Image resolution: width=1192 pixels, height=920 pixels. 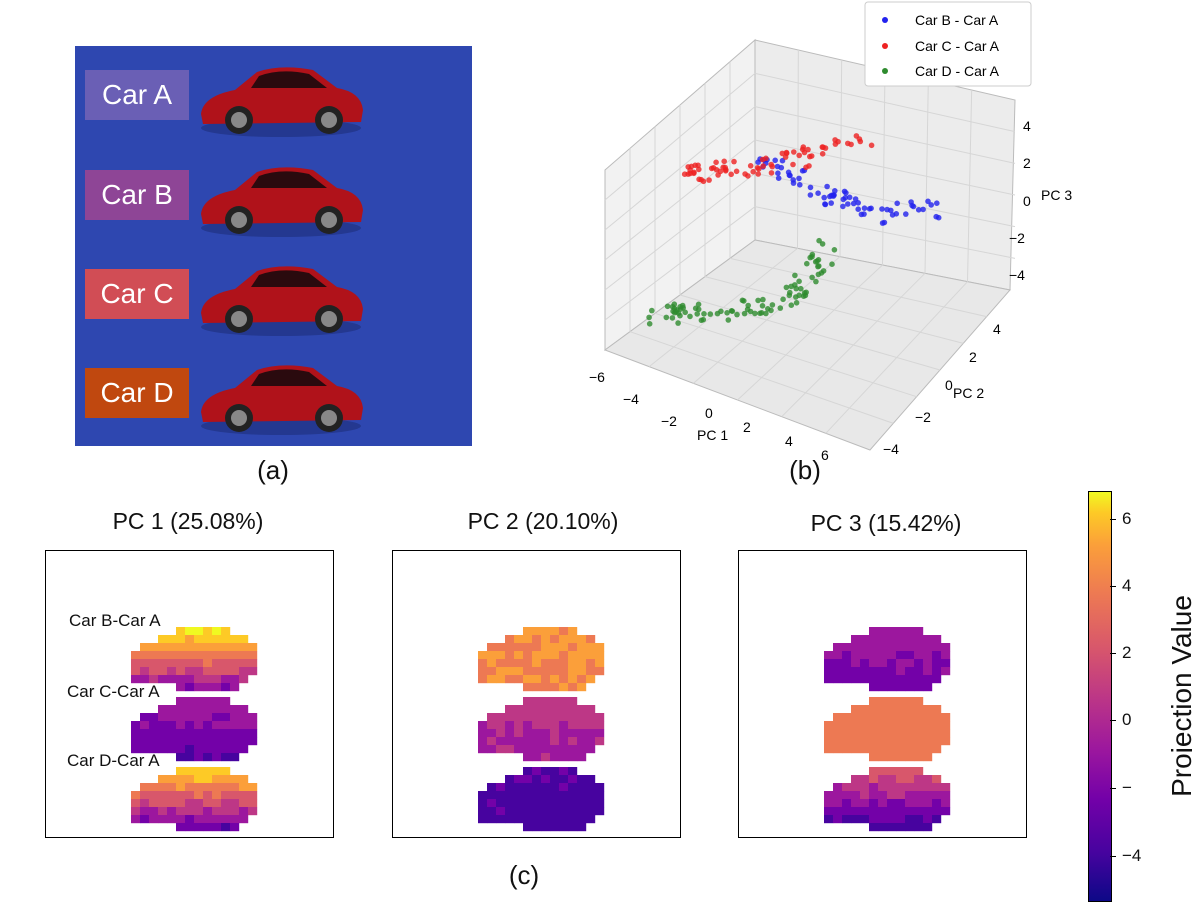 I want to click on y-tick-label: 0, so click(x=949, y=385).